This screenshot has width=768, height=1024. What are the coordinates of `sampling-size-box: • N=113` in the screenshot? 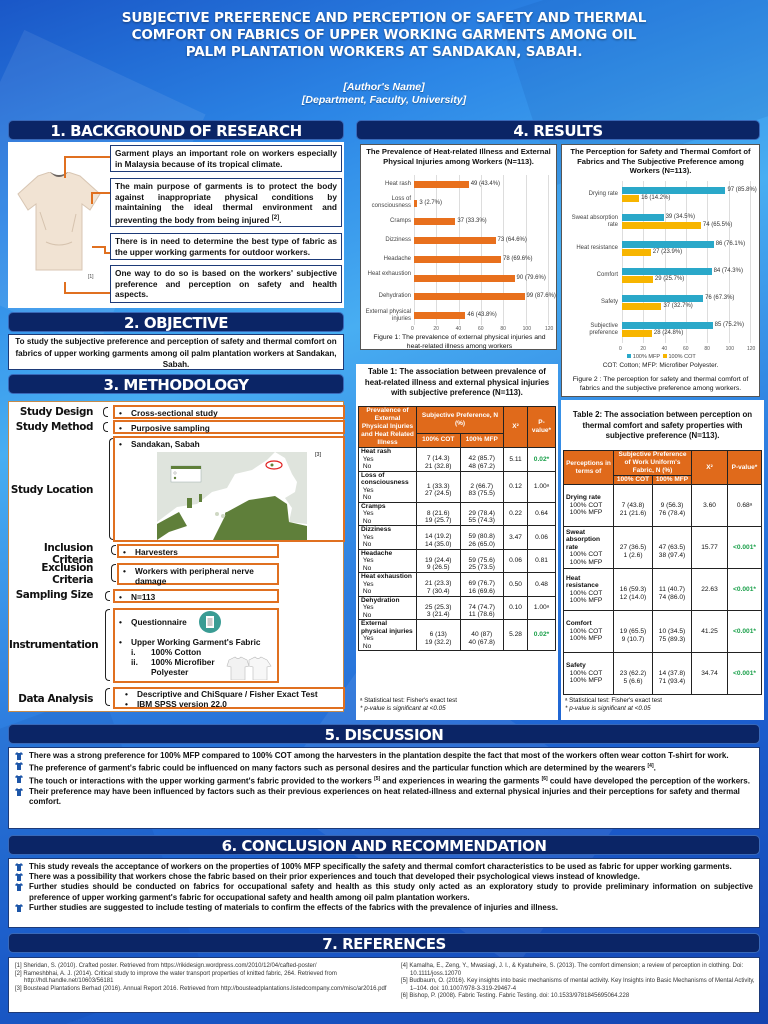 It's located at (196, 596).